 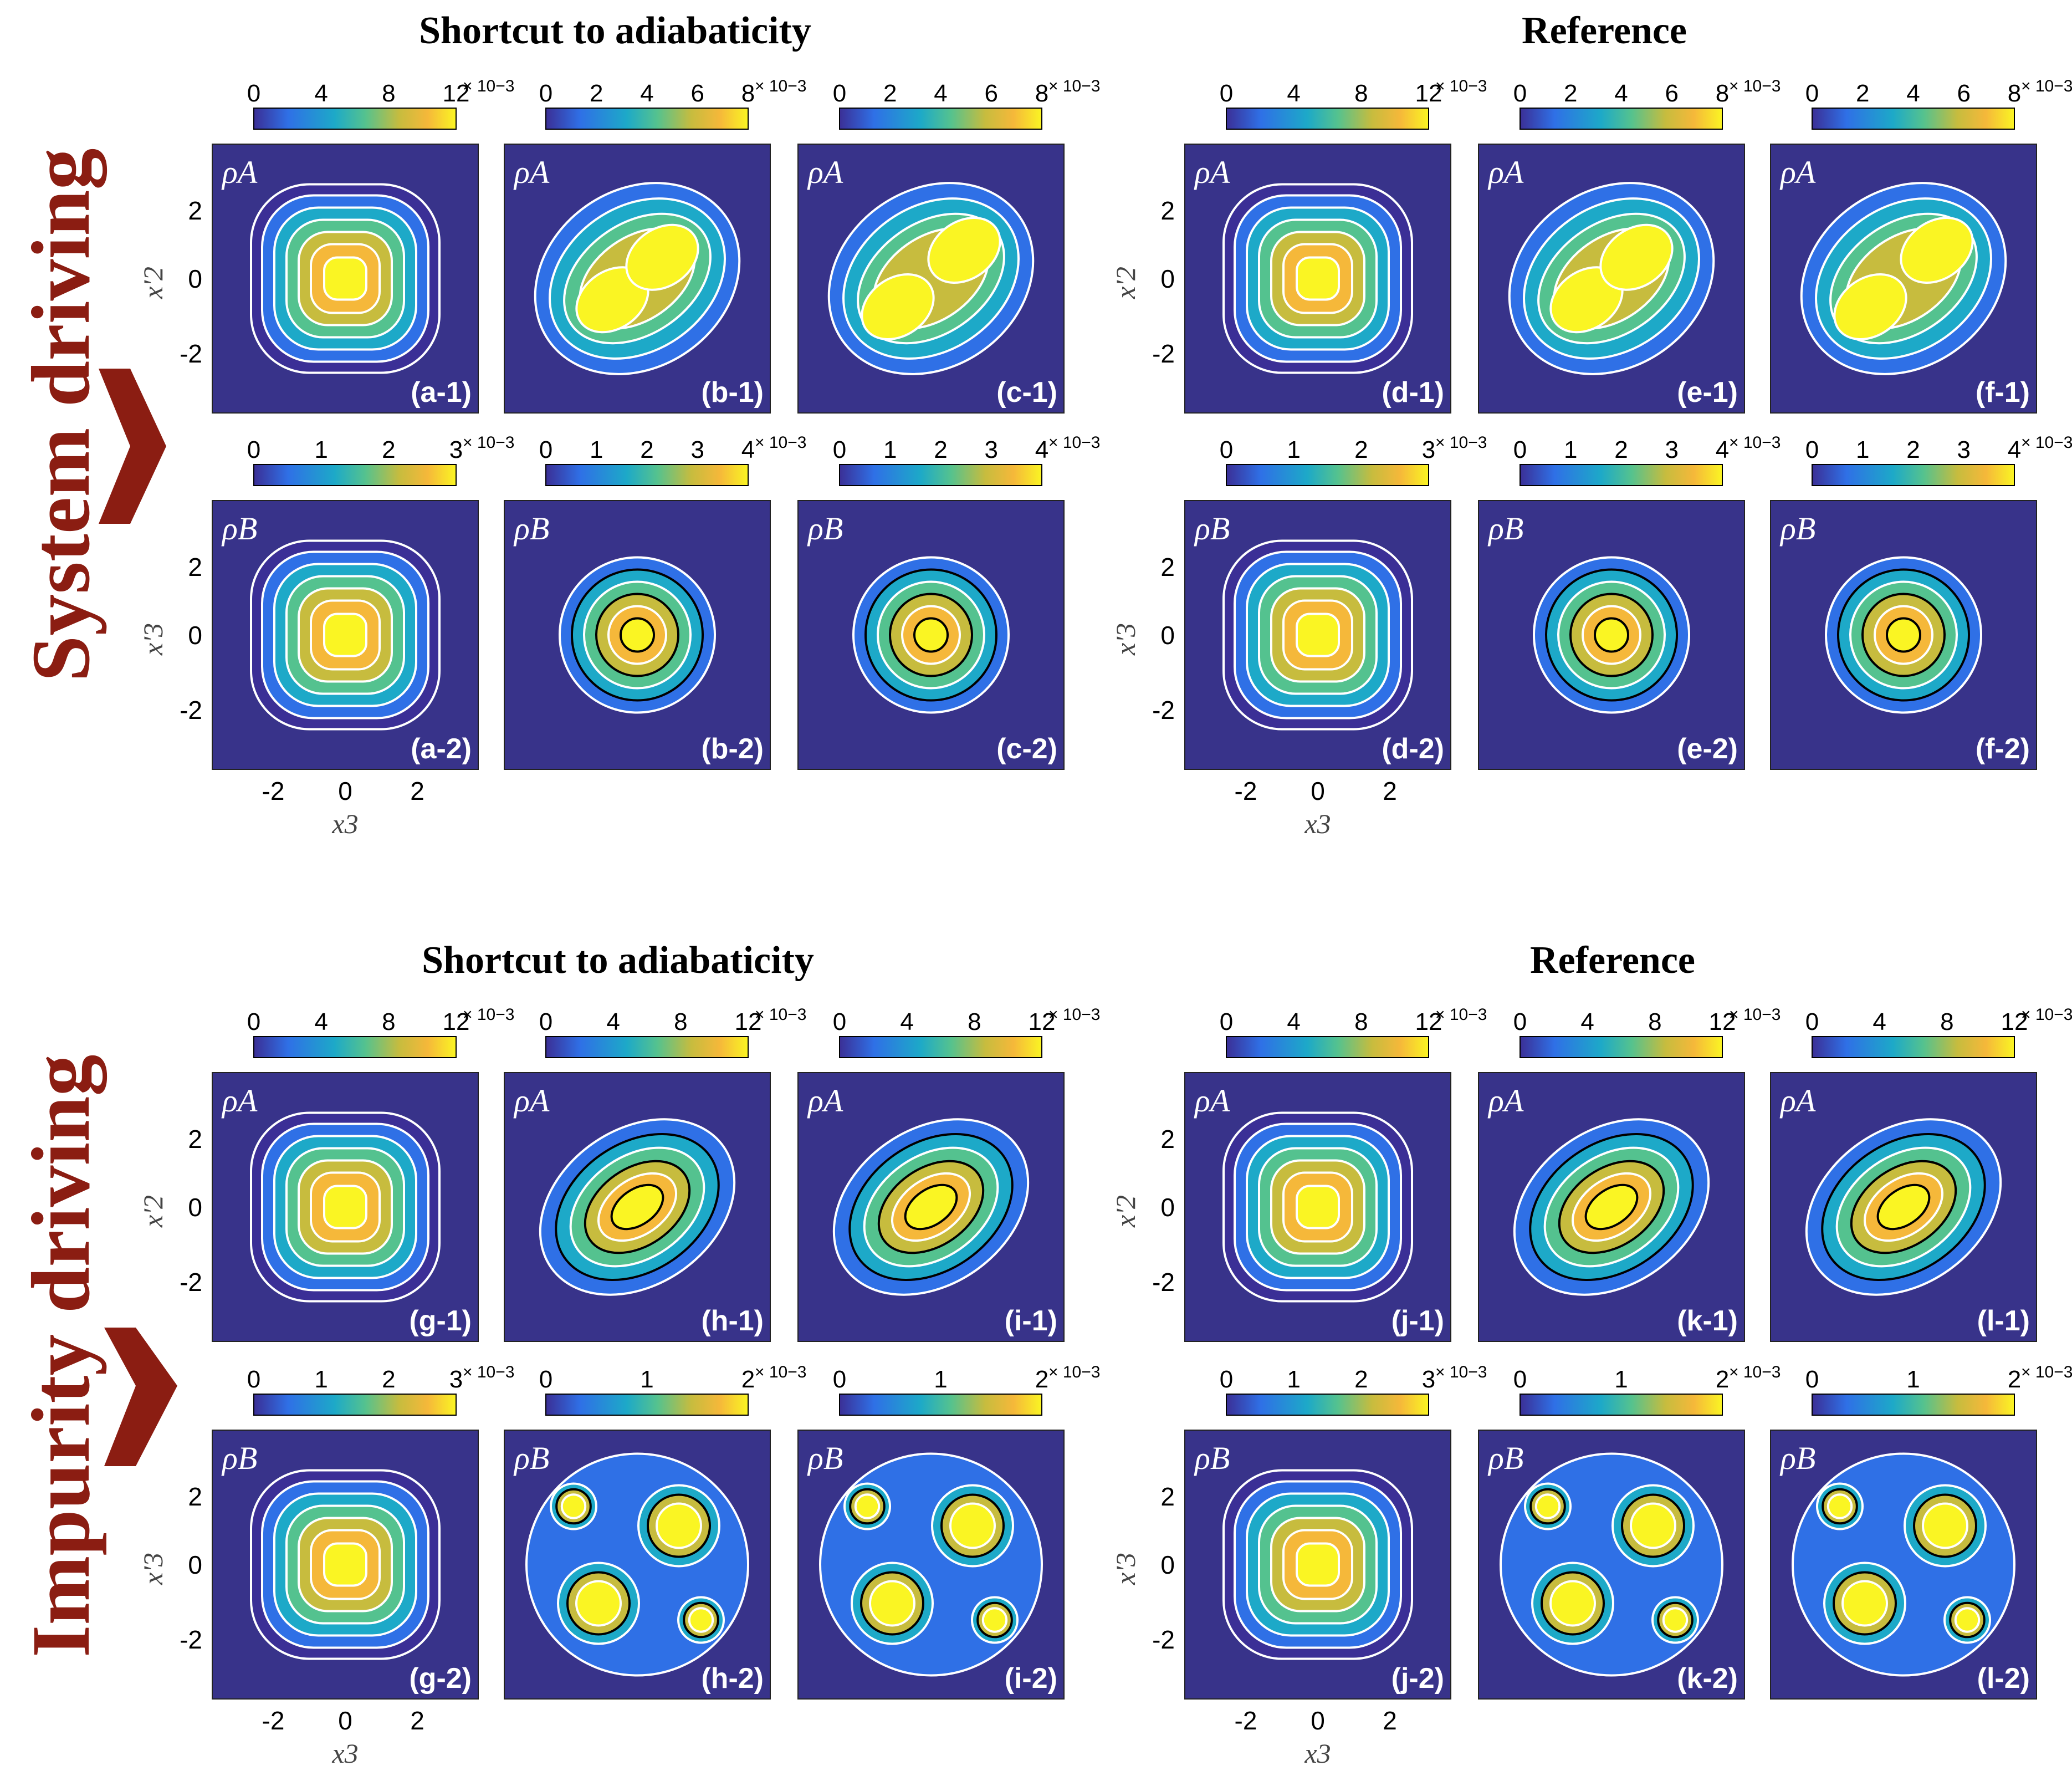 I want to click on panel-e-1: 0 2 4 6 8 × 10−3 ρA (e-1), so click(x=1629, y=246).